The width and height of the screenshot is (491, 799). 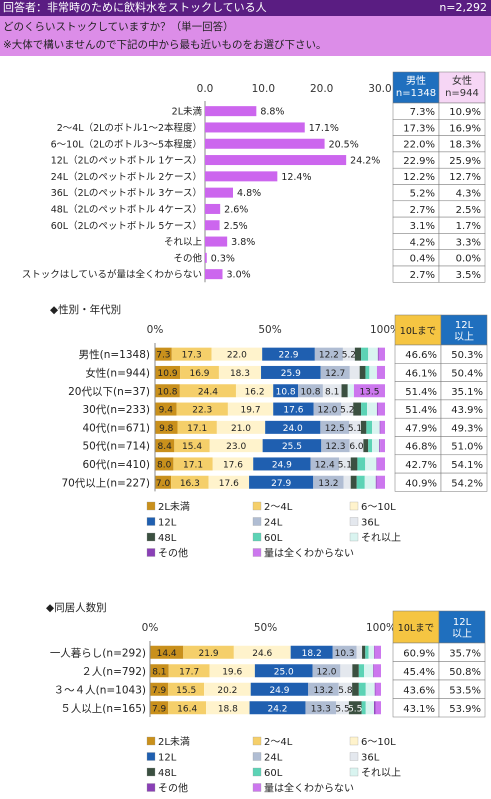 I want to click on table-cell, so click(x=462, y=708).